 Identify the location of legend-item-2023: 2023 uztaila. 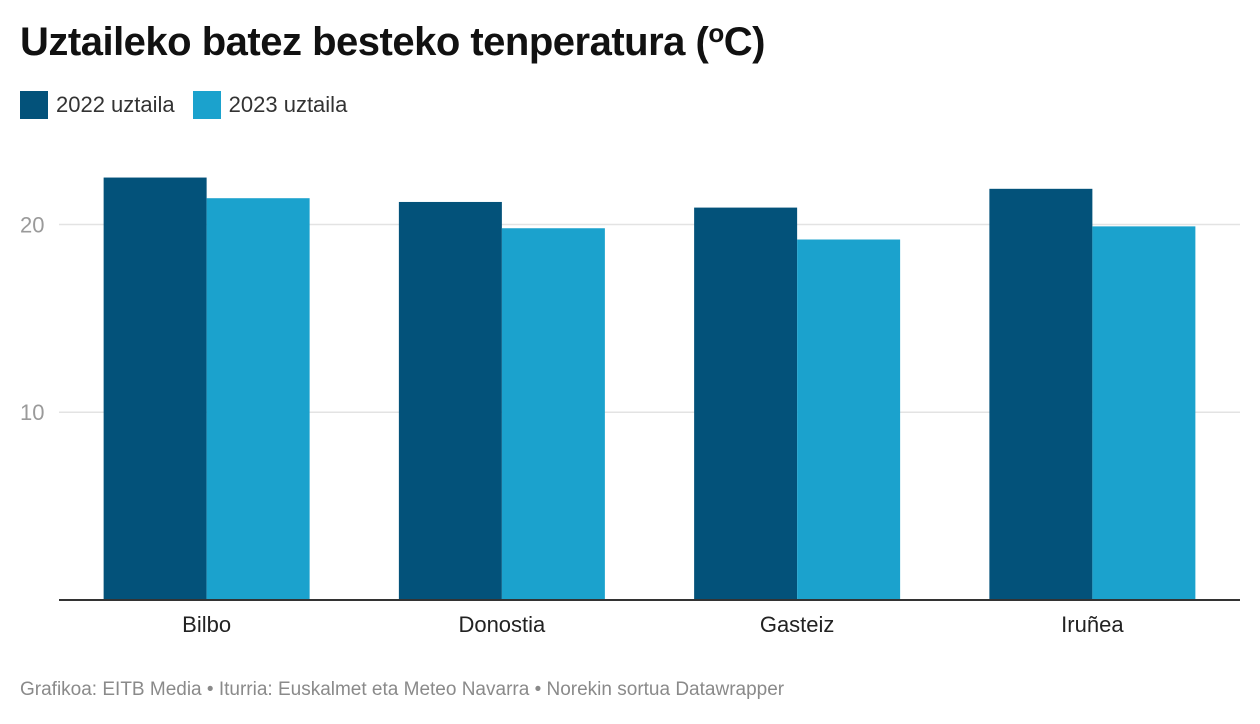
(270, 105).